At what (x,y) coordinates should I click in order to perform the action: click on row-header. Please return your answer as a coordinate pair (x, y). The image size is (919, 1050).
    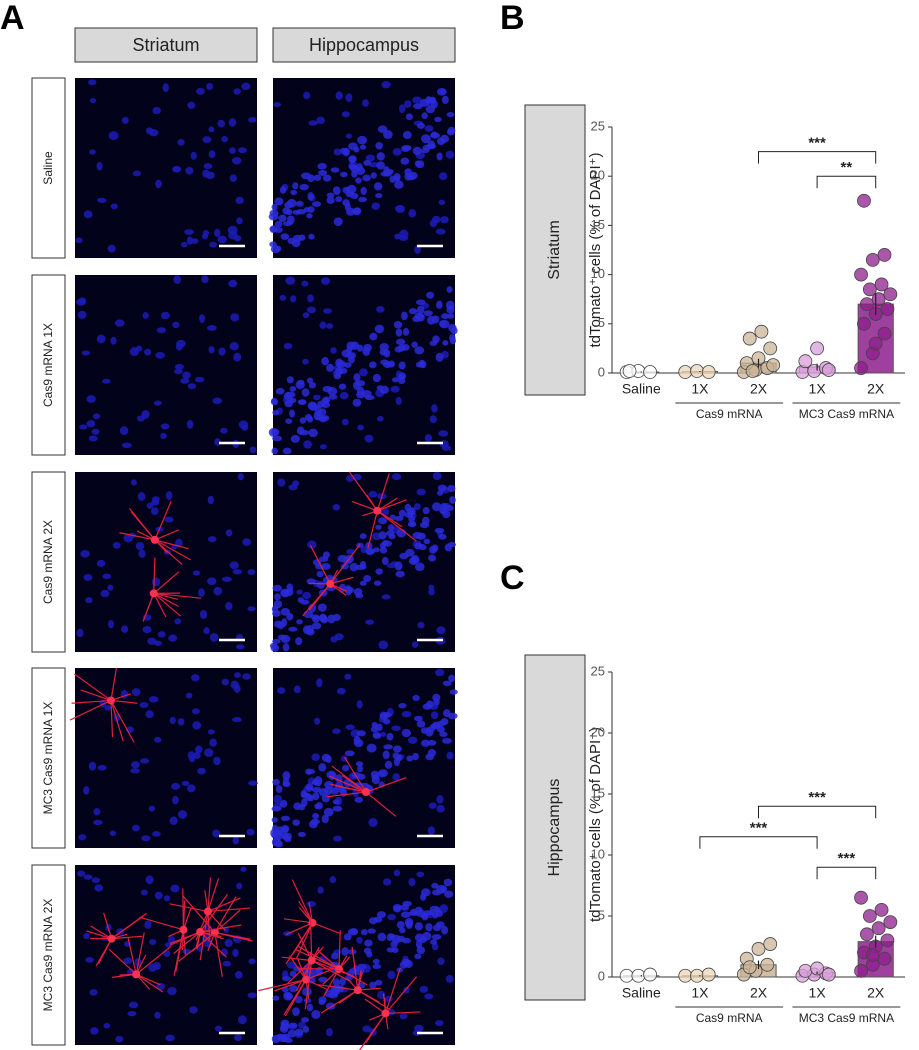
    Looking at the image, I should click on (48, 955).